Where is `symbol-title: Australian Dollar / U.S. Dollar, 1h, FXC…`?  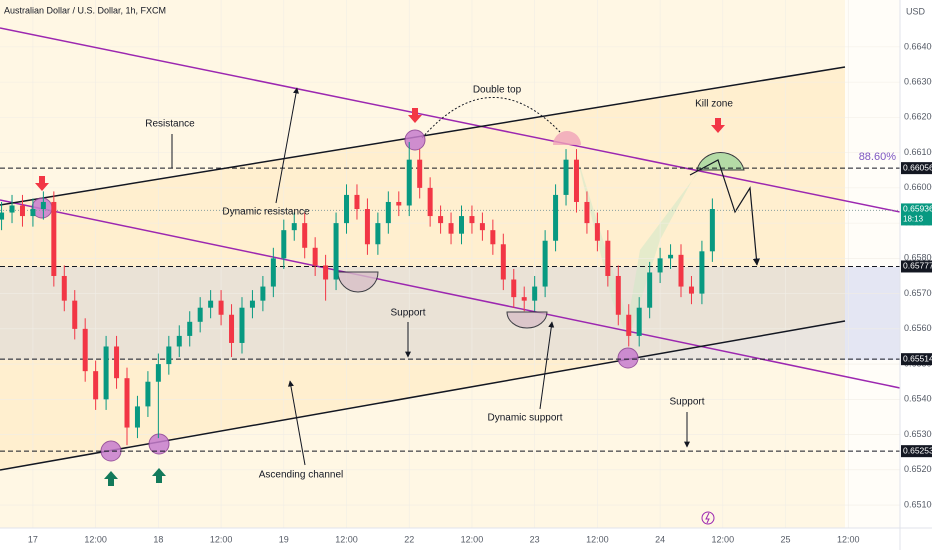 symbol-title: Australian Dollar / U.S. Dollar, 1h, FXC… is located at coordinates (85, 10).